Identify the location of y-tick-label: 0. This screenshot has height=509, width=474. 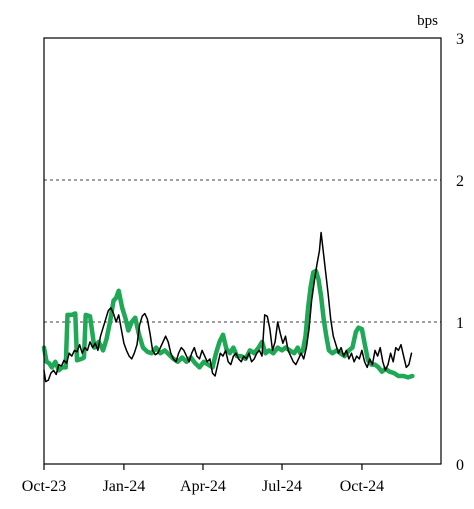
(460, 465).